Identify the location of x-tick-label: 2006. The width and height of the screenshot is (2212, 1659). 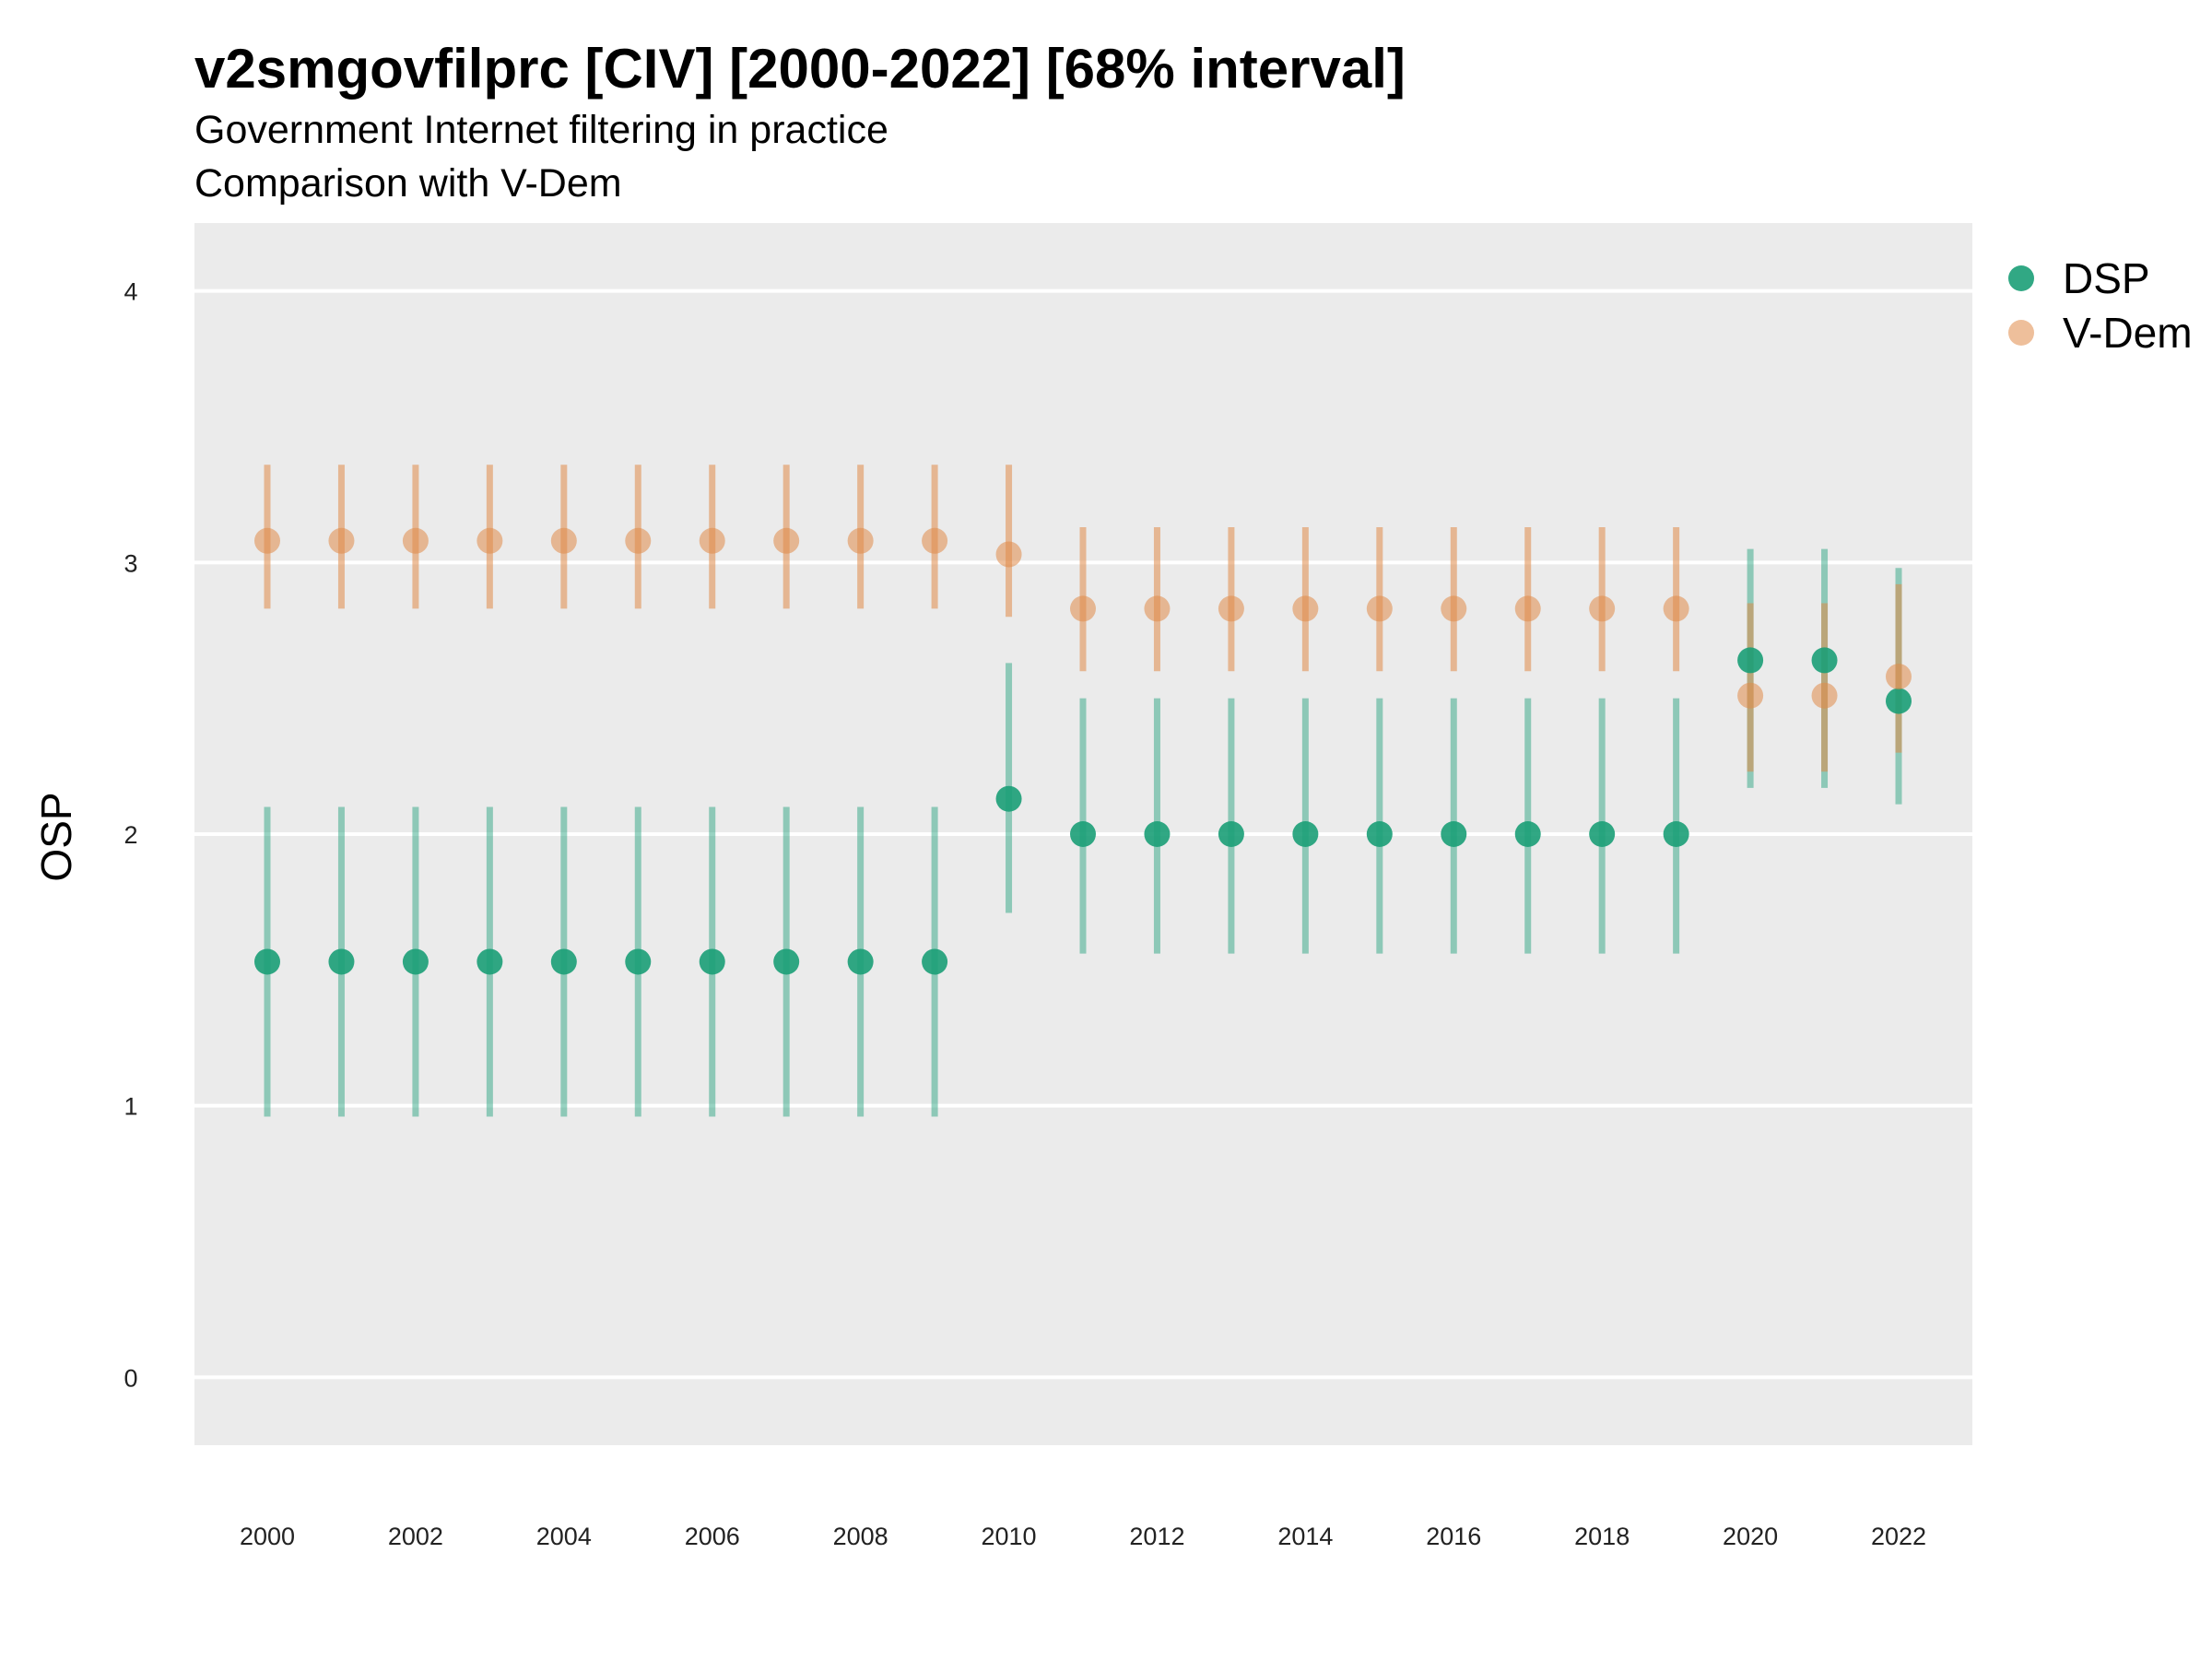
(712, 1536).